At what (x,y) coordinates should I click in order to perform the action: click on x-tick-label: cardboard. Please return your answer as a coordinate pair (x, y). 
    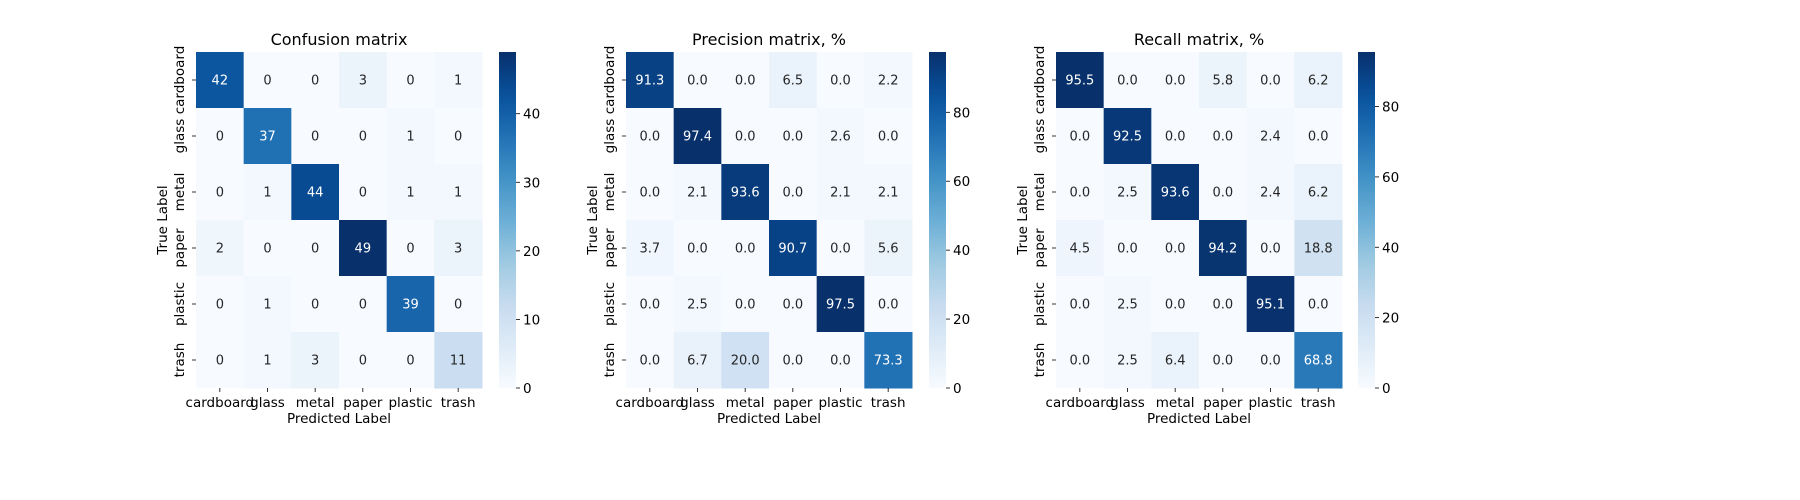
    Looking at the image, I should click on (1080, 403).